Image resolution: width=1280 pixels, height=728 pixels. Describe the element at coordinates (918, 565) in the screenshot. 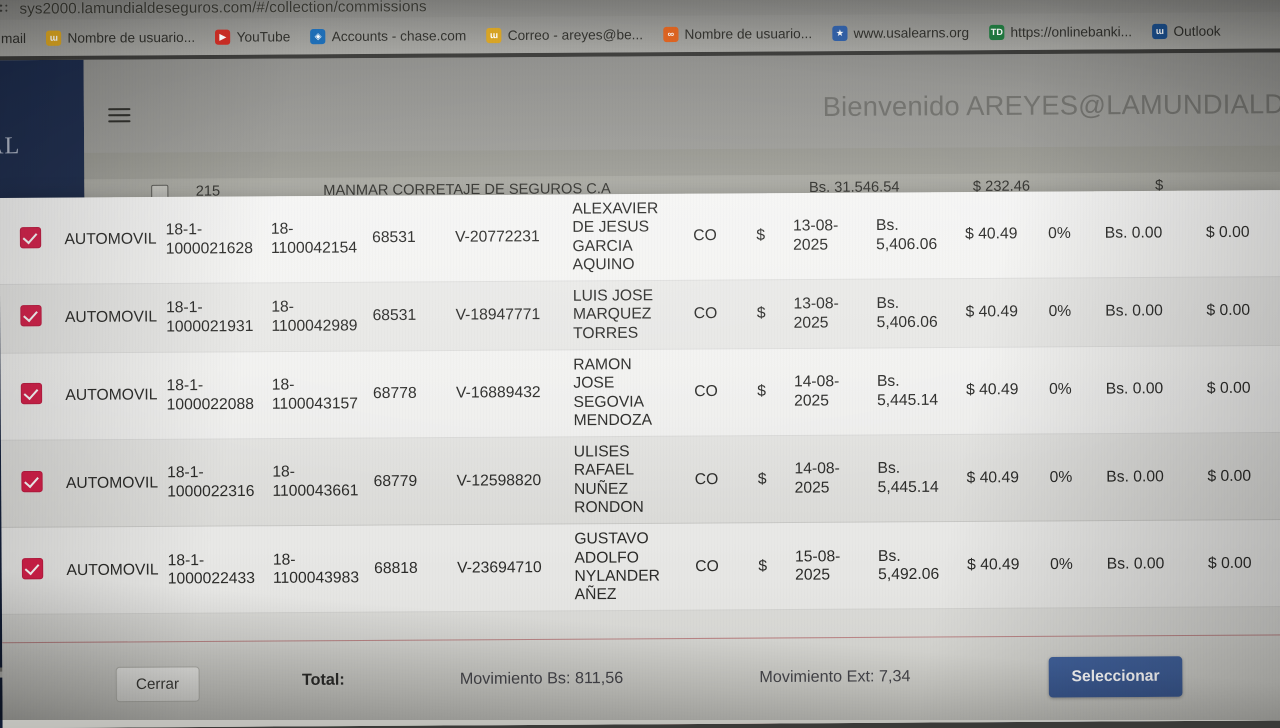

I see `row-prima: Bs. 5,492.06` at that location.